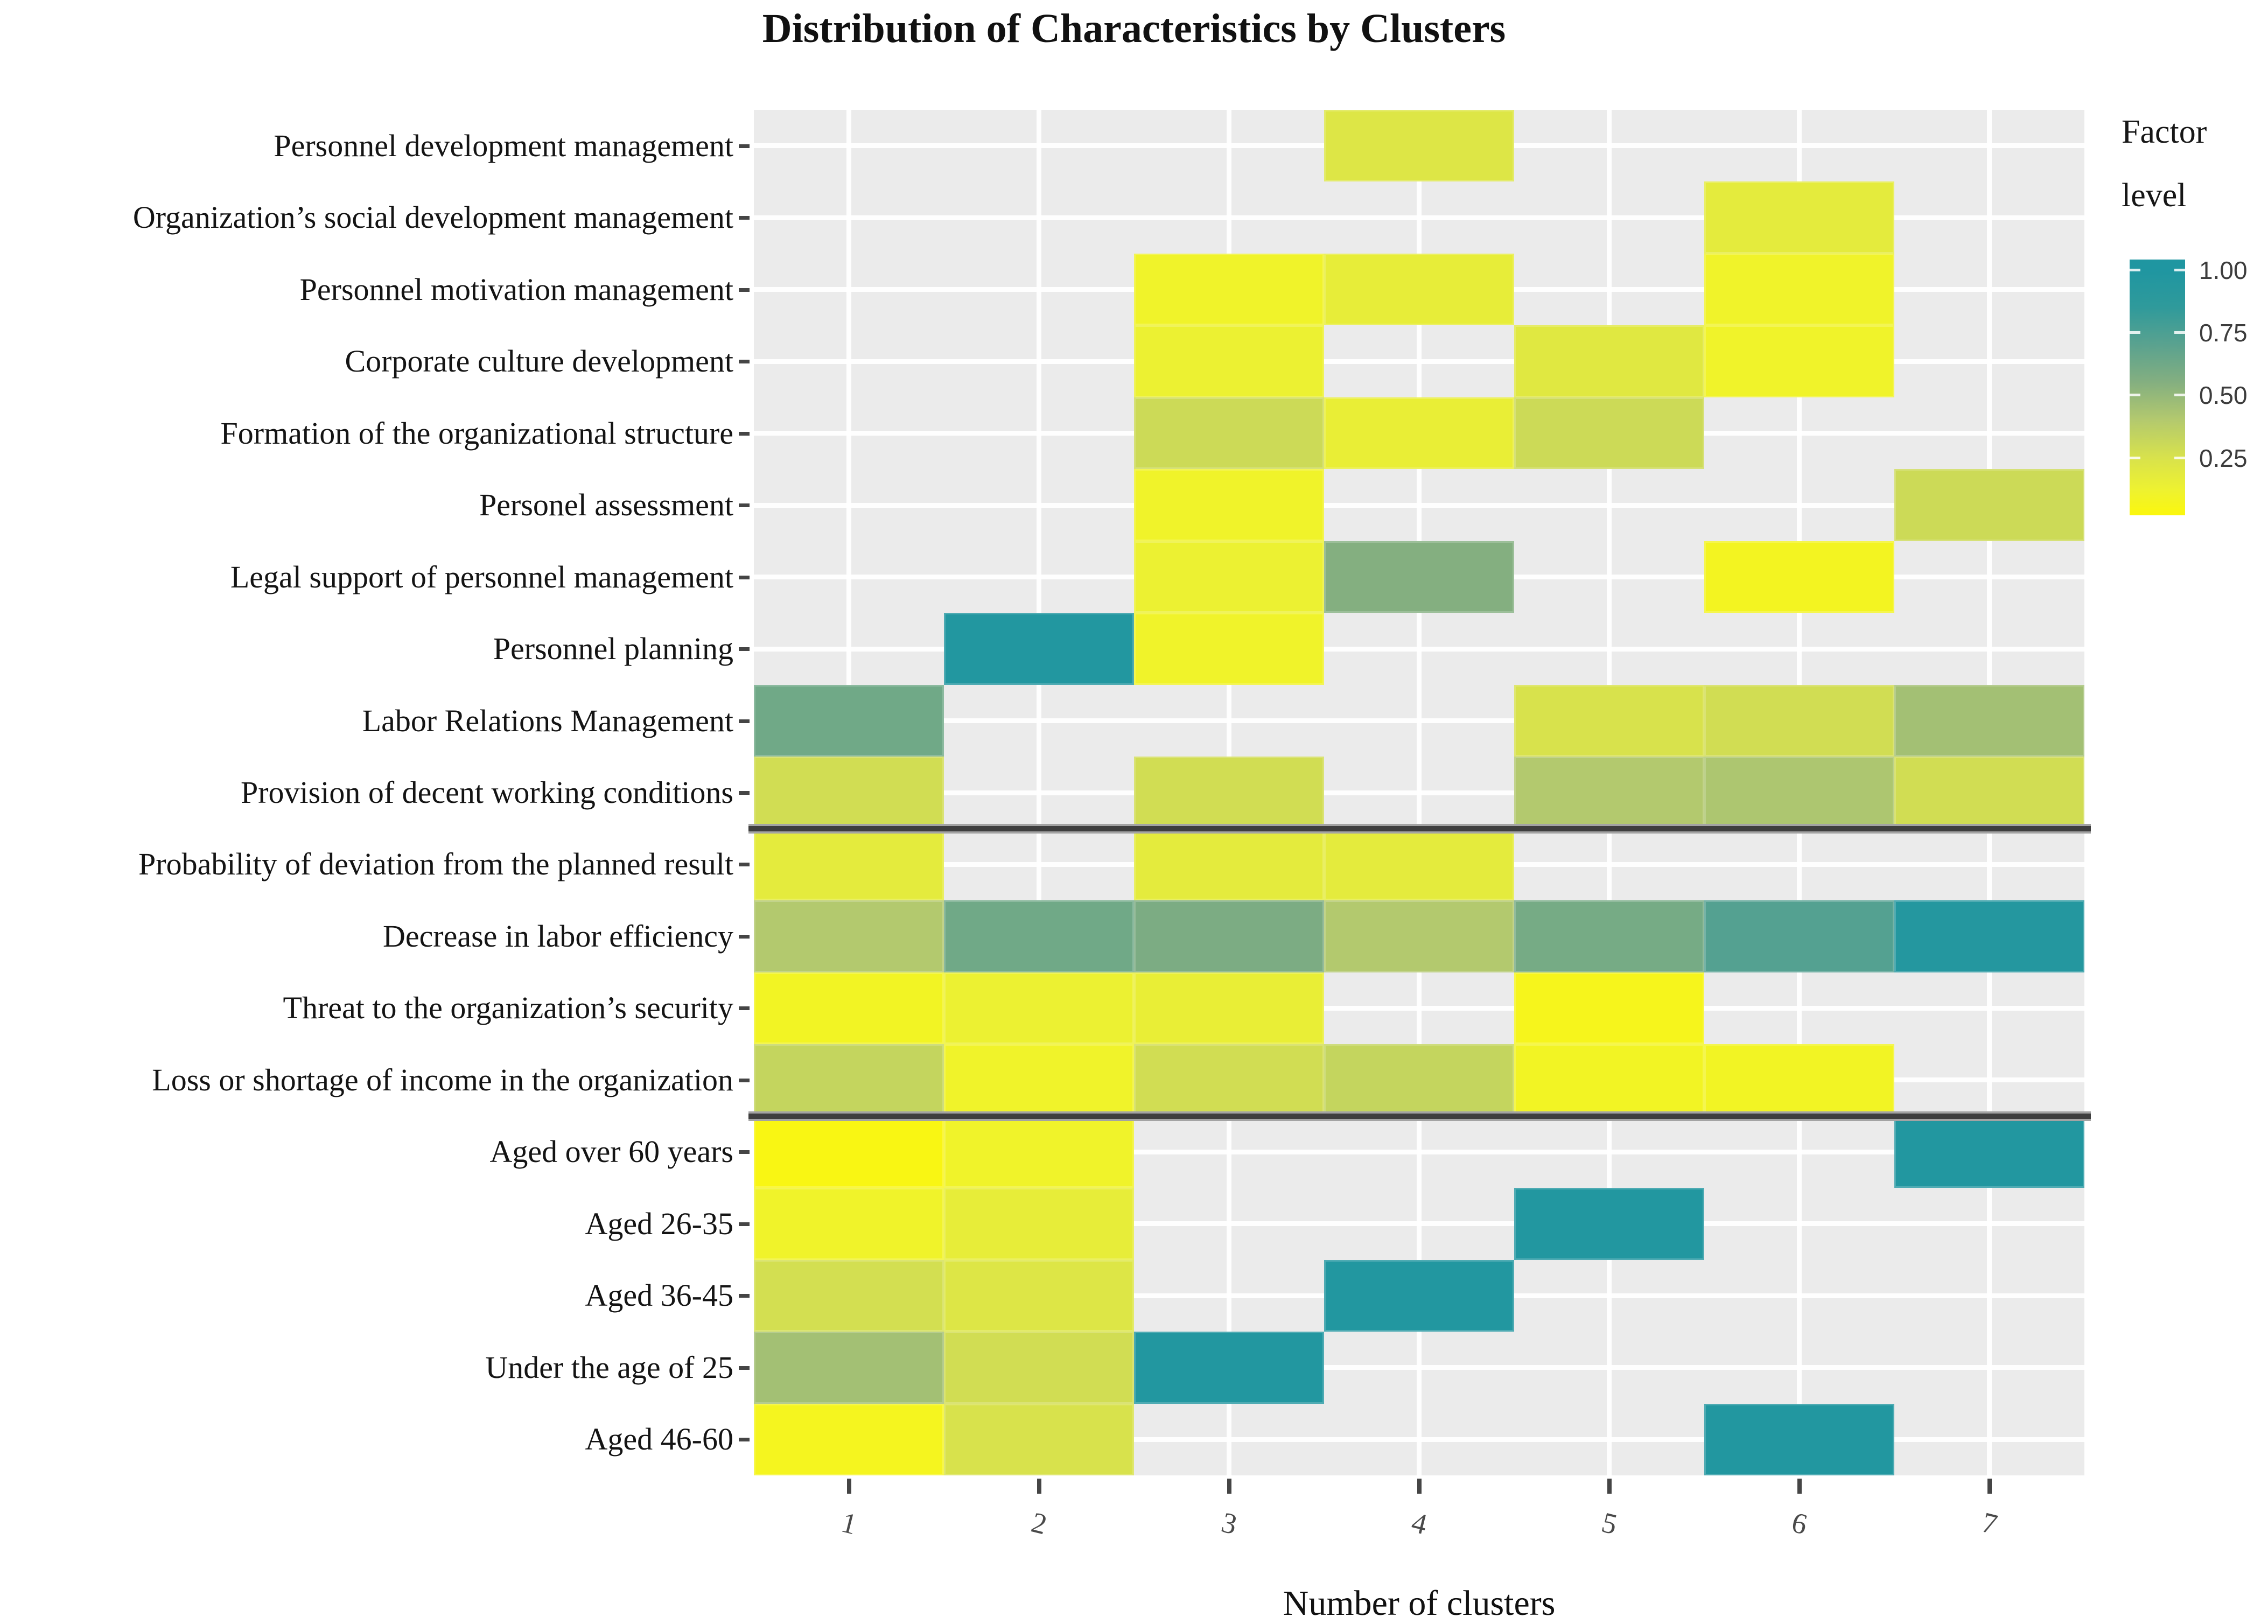 This screenshot has width=2268, height=1624. What do you see at coordinates (2157, 387) in the screenshot?
I see `legend-gradient-bar` at bounding box center [2157, 387].